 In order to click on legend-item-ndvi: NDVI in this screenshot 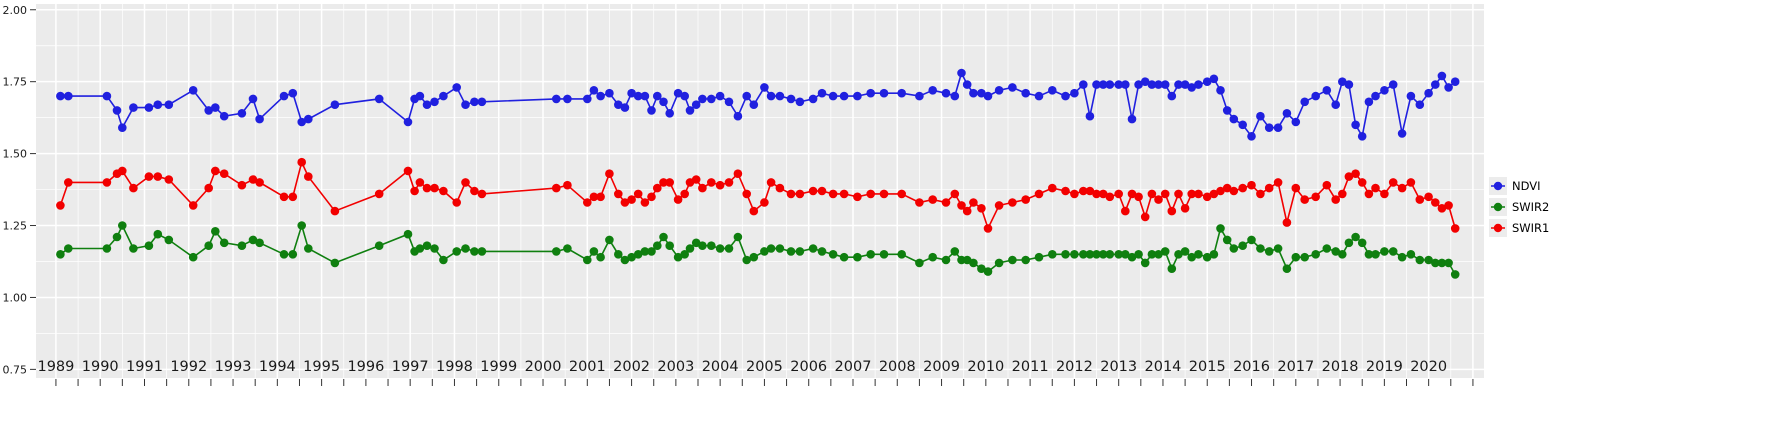, I will do `click(1519, 185)`.